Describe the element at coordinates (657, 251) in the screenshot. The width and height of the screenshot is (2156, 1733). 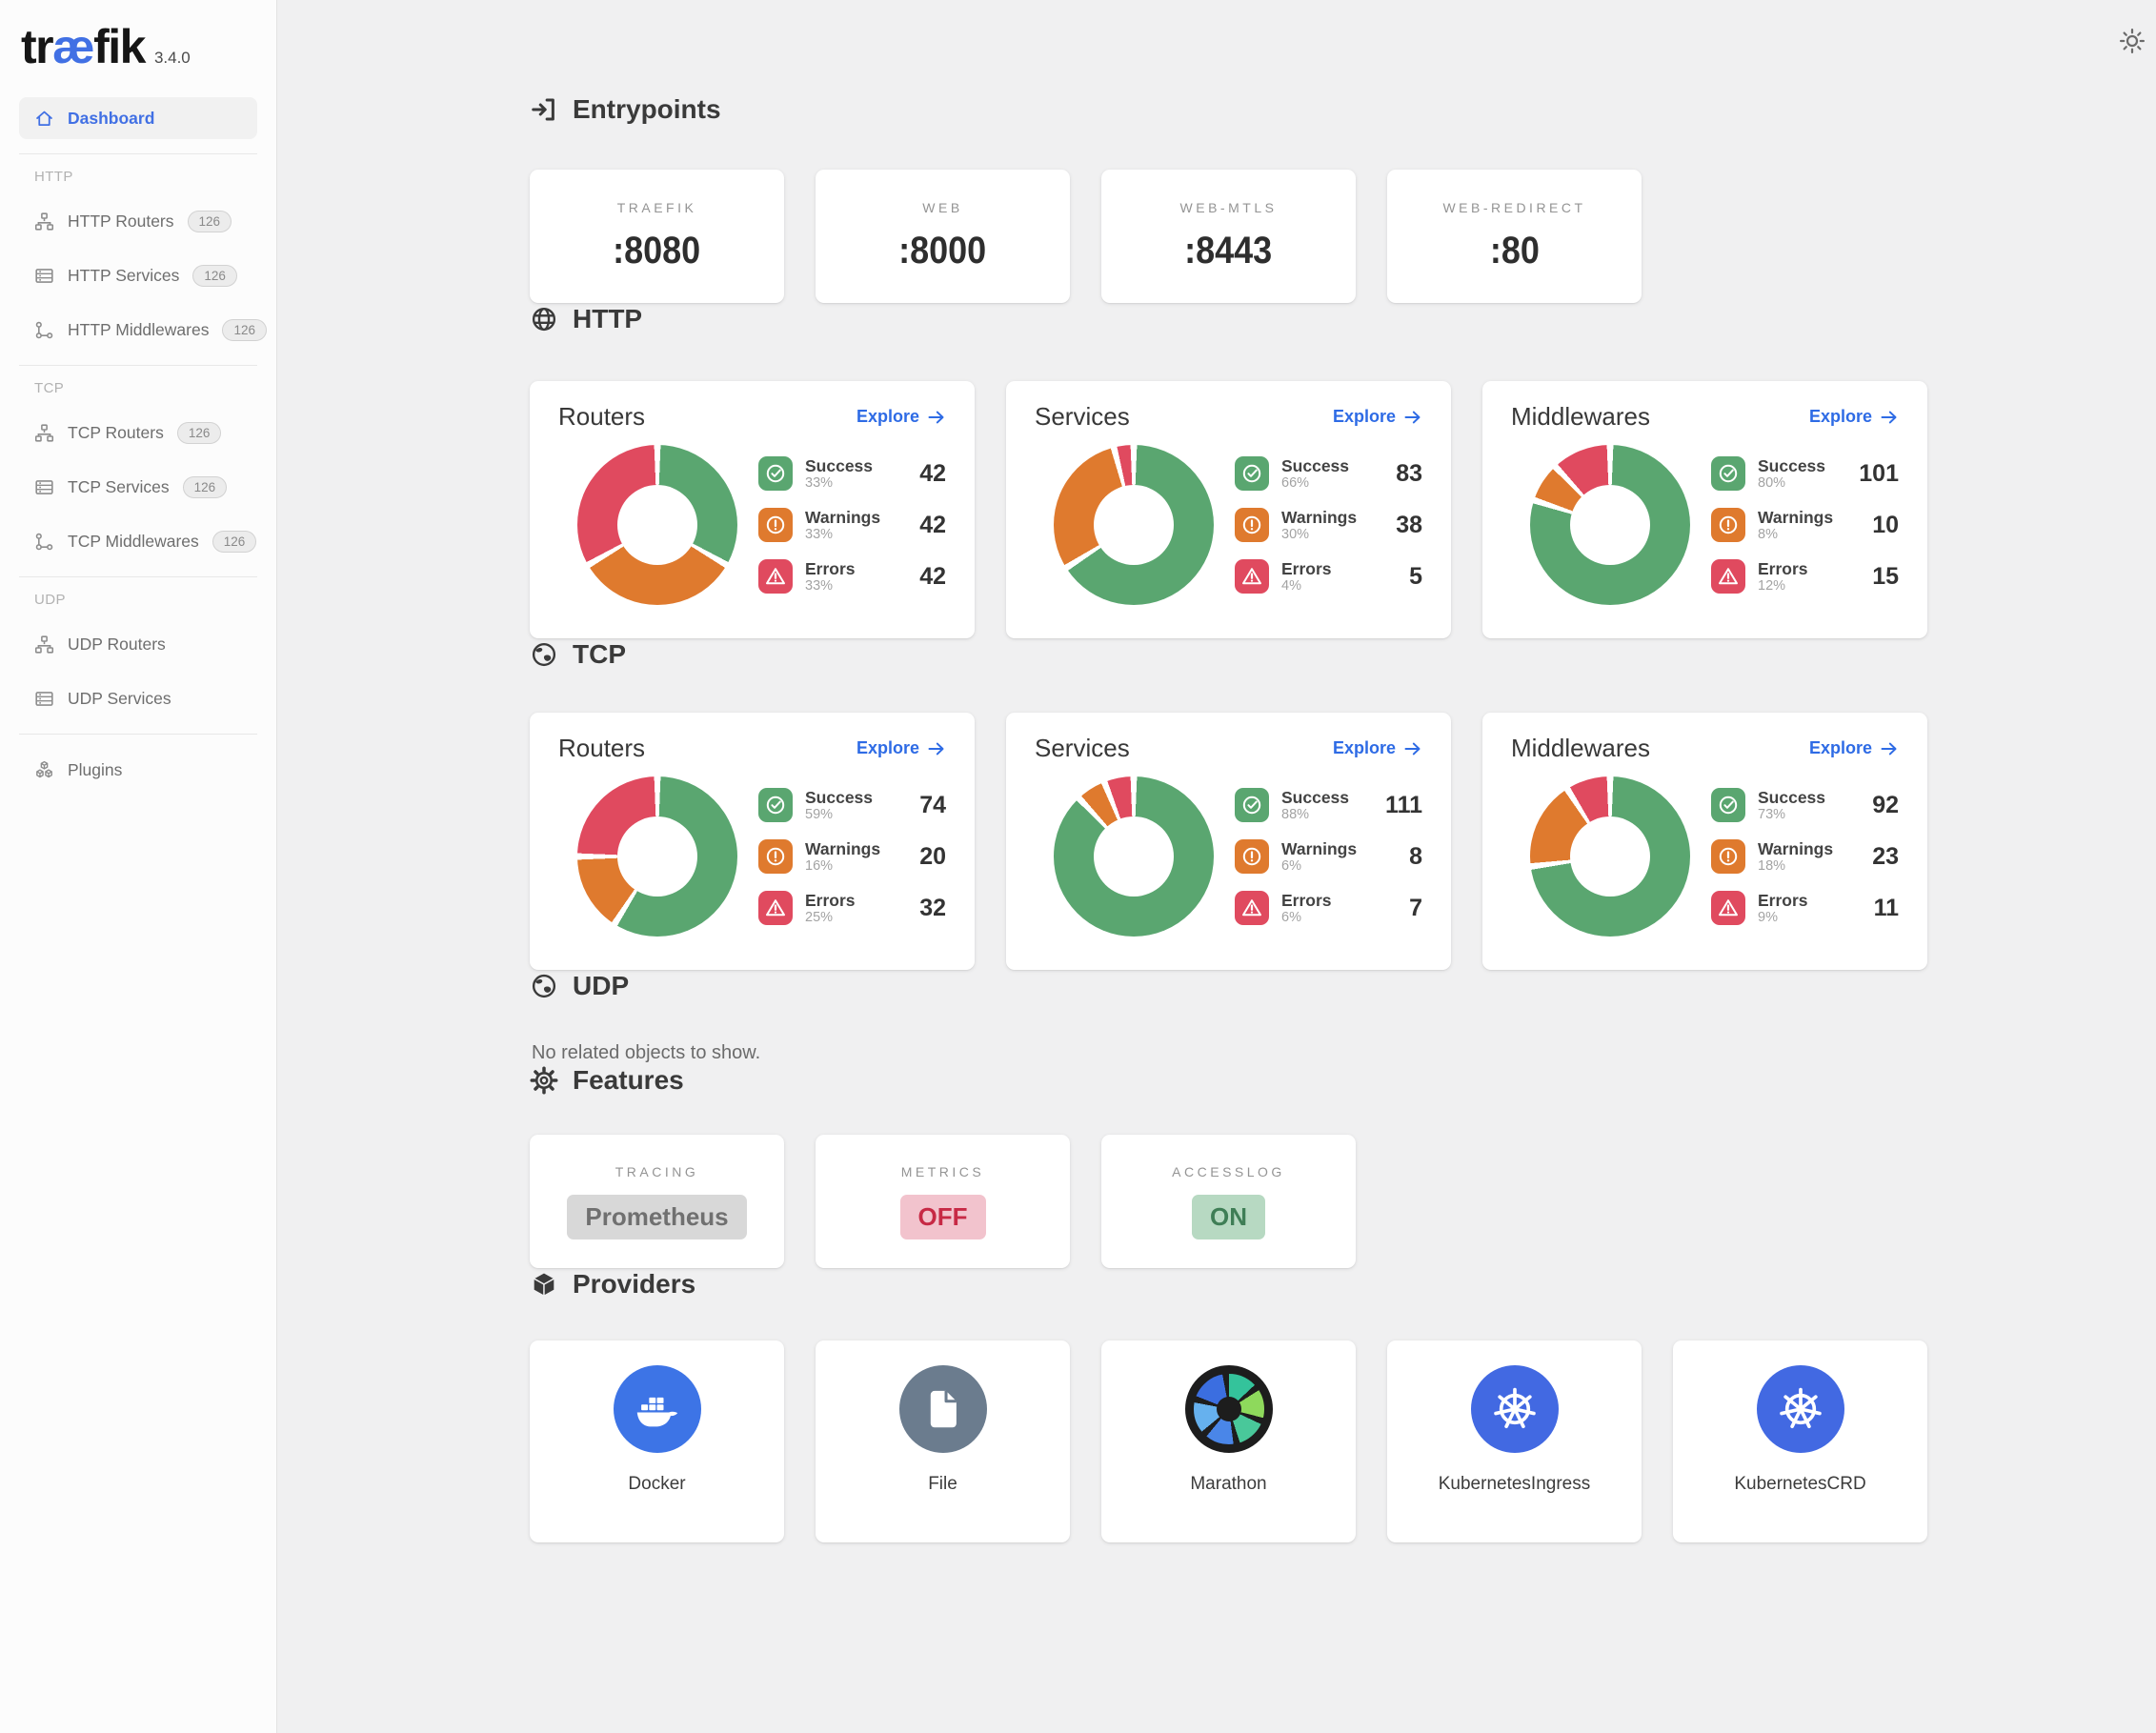
I see `entrypoint-port: :8080` at that location.